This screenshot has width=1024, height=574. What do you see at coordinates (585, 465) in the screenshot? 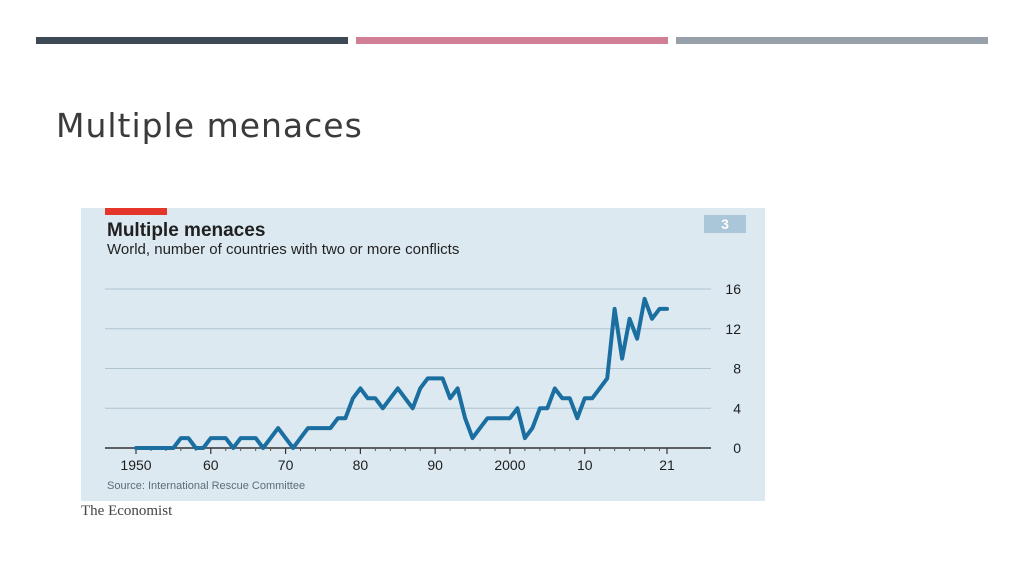
I see `x-tick-label-2010: 10` at bounding box center [585, 465].